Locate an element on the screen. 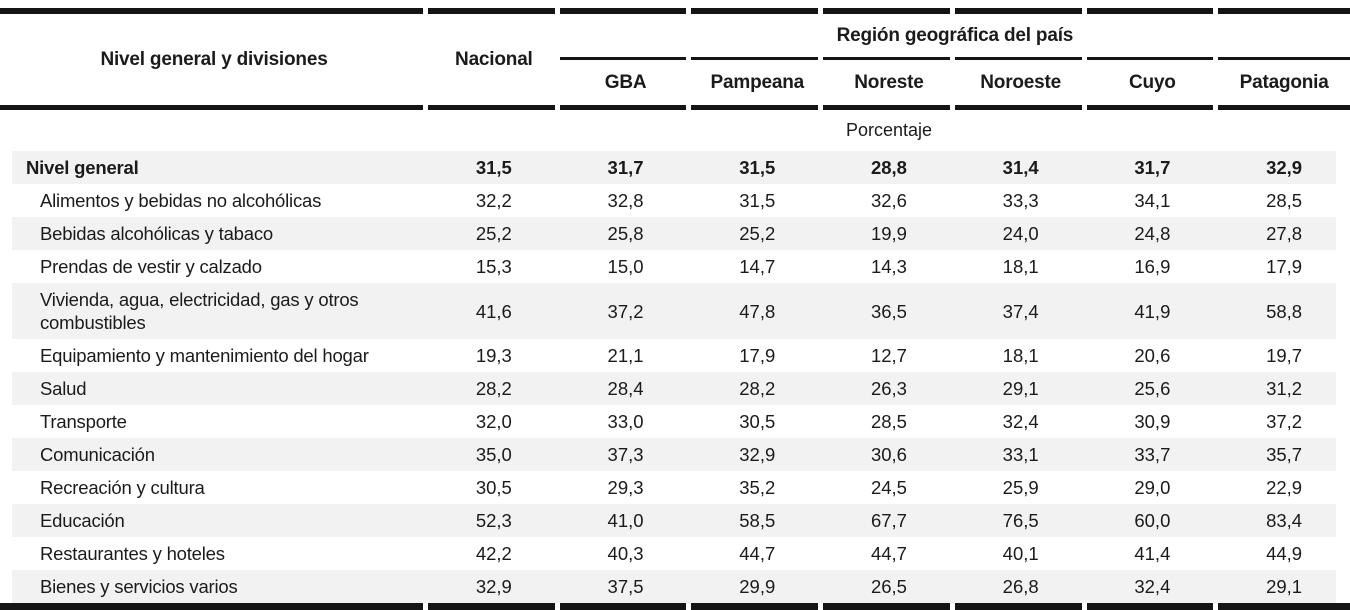 The width and height of the screenshot is (1350, 610). stub-column-header: Nivel general y divisiones is located at coordinates (214, 59).